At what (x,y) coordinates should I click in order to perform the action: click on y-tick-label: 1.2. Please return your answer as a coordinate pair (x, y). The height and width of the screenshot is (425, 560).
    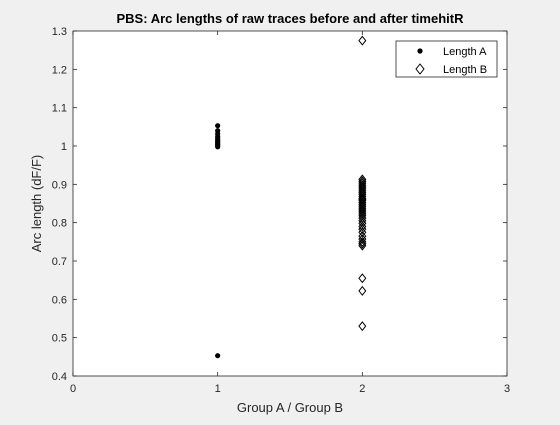
    Looking at the image, I should click on (59, 70).